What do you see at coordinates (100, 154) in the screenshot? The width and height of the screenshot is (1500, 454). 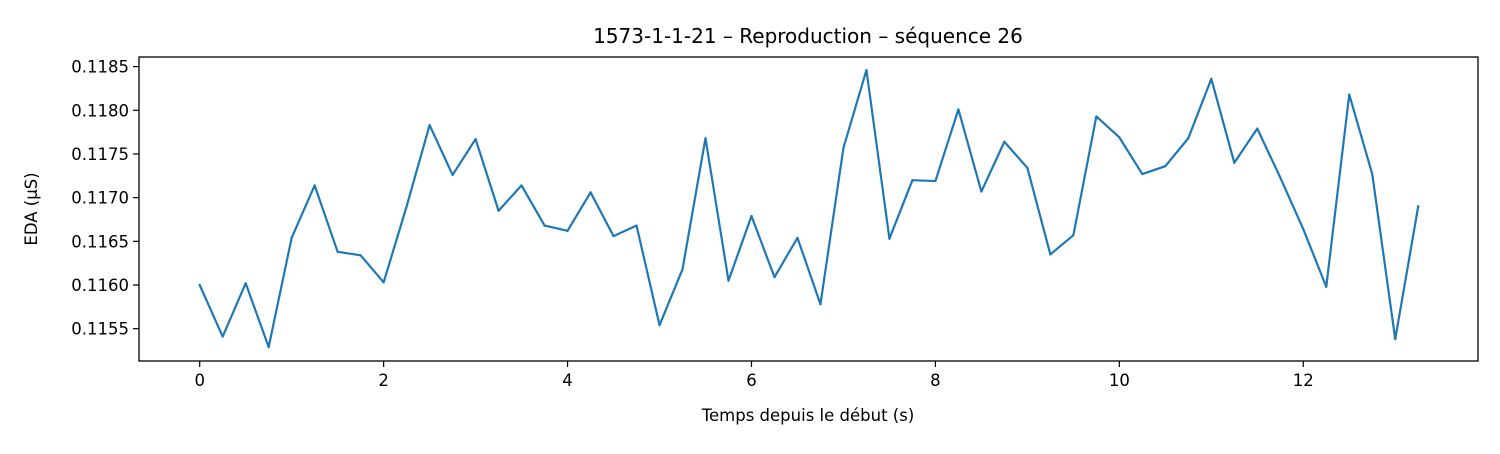 I see `y-tick-label: 0.1175` at bounding box center [100, 154].